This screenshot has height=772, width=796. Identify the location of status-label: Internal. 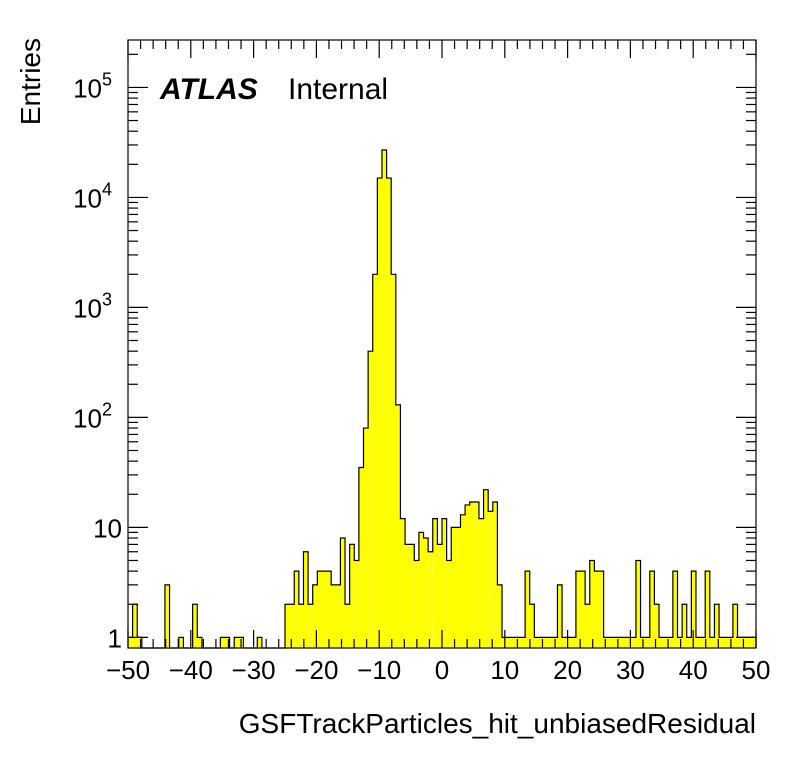
(338, 89).